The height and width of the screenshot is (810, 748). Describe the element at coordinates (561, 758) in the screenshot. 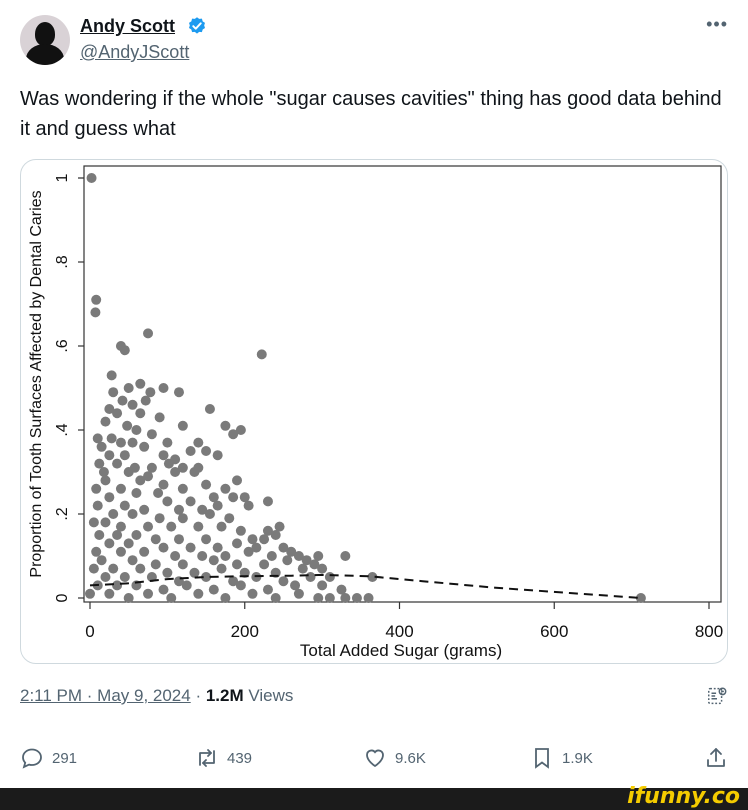

I see `bookmark-button: 1.9K` at that location.